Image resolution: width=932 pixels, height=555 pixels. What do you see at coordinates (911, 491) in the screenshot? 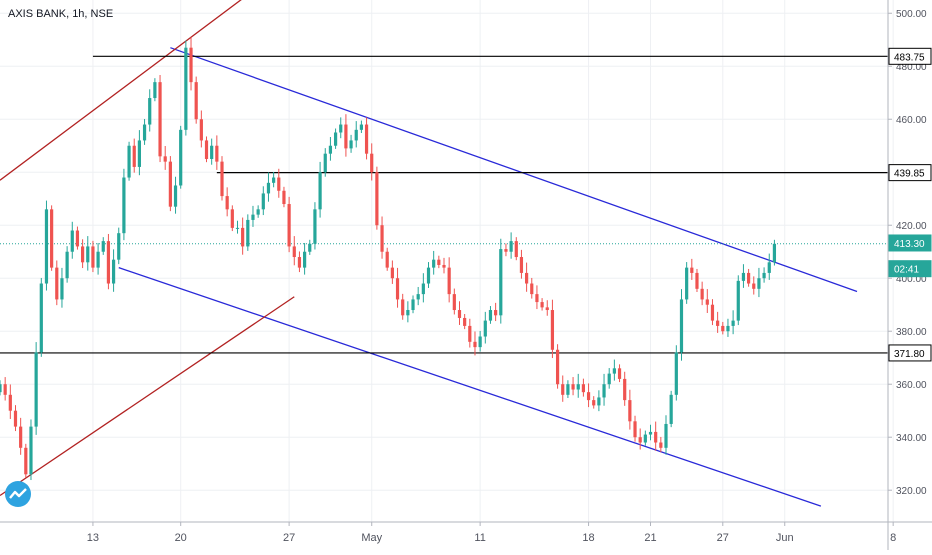
I see `price-tick-label: 320.00` at bounding box center [911, 491].